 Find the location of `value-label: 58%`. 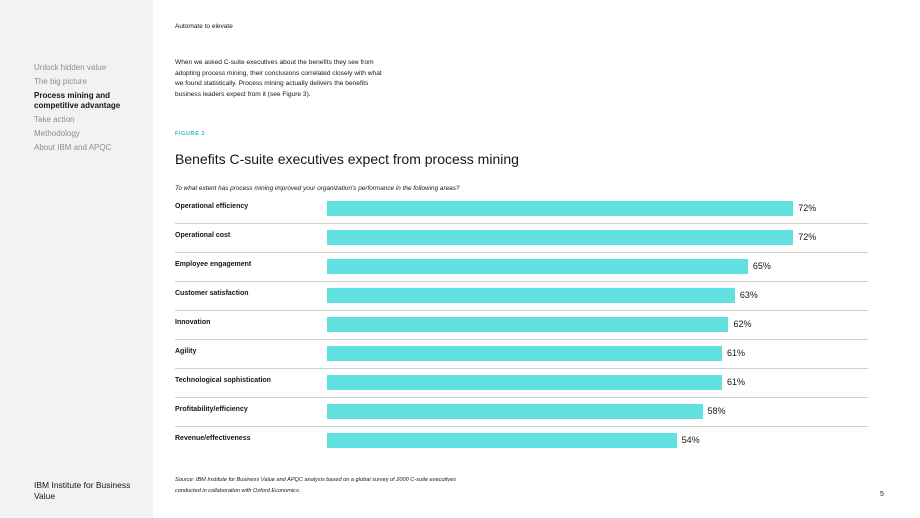

value-label: 58% is located at coordinates (716, 411).